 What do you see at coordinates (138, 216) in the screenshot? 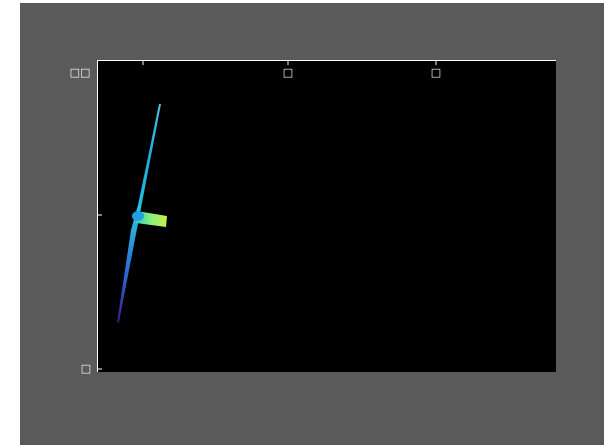
I see `surface-node` at bounding box center [138, 216].